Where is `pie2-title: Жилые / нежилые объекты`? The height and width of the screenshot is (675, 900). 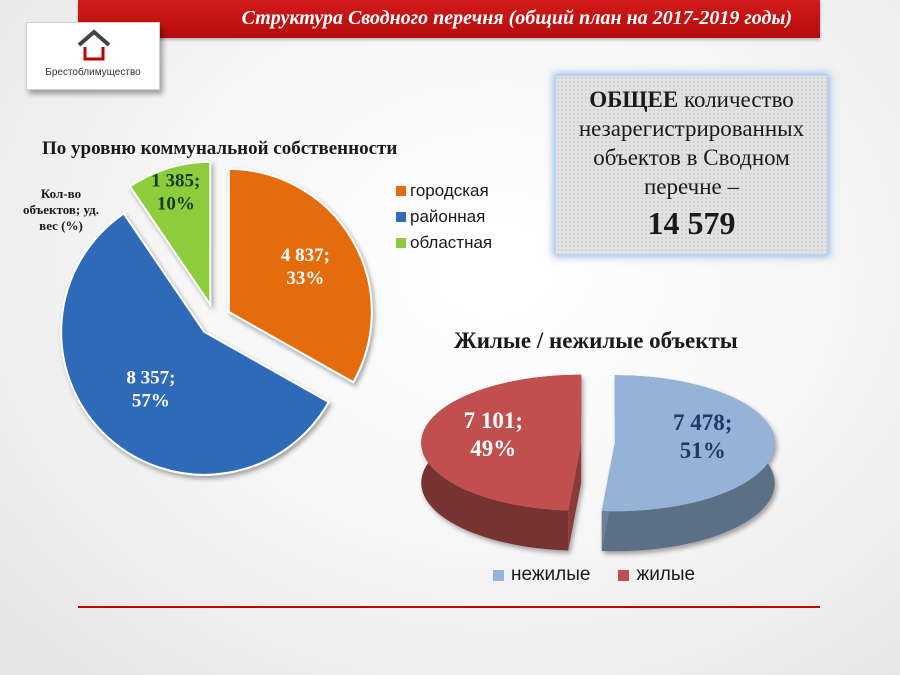
pie2-title: Жилые / нежилые объекты is located at coordinates (596, 340).